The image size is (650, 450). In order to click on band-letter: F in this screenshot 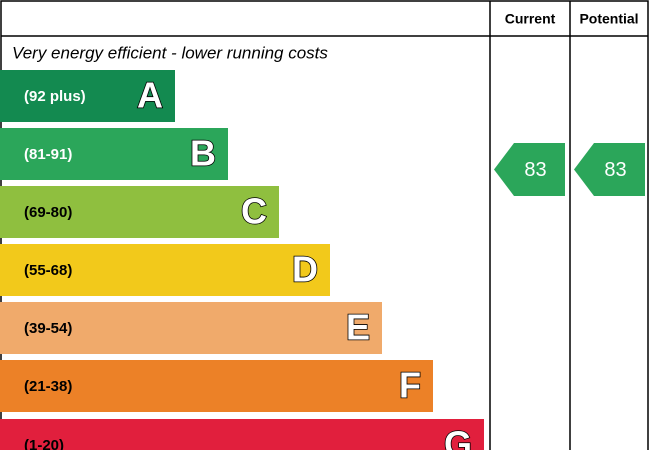, I will do `click(410, 385)`.